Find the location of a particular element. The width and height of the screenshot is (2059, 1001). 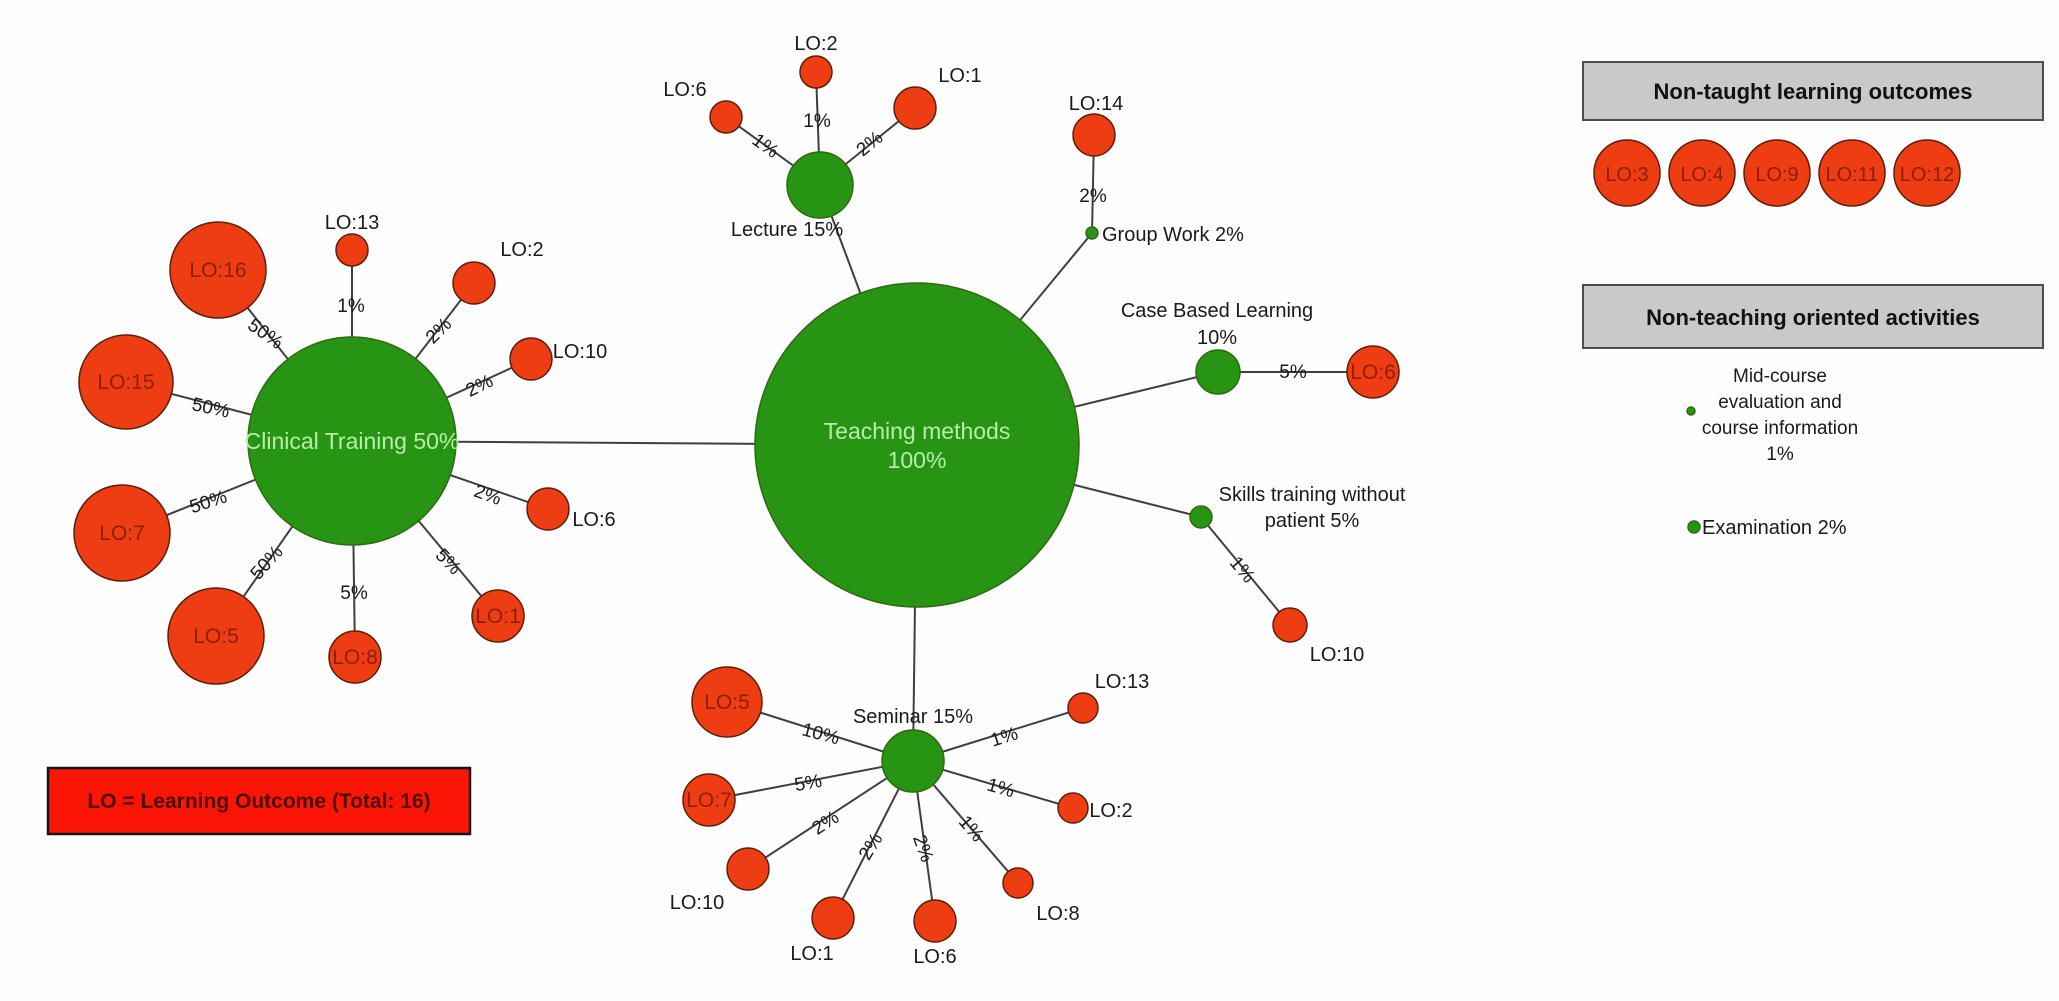

node-skills-lo10 is located at coordinates (1290, 625).